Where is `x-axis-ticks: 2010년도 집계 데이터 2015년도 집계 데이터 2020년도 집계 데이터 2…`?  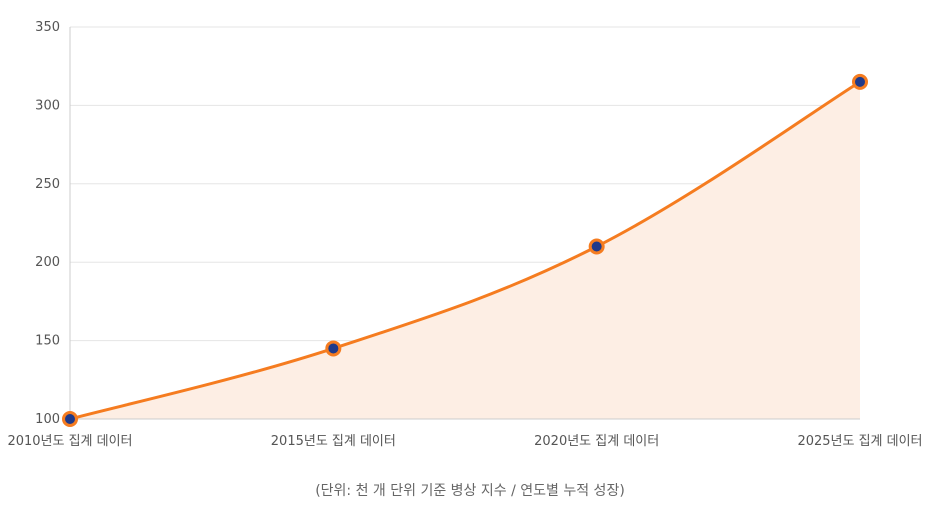
x-axis-ticks: 2010년도 집계 데이터 2015년도 집계 데이터 2020년도 집계 데이터 2… is located at coordinates (464, 441).